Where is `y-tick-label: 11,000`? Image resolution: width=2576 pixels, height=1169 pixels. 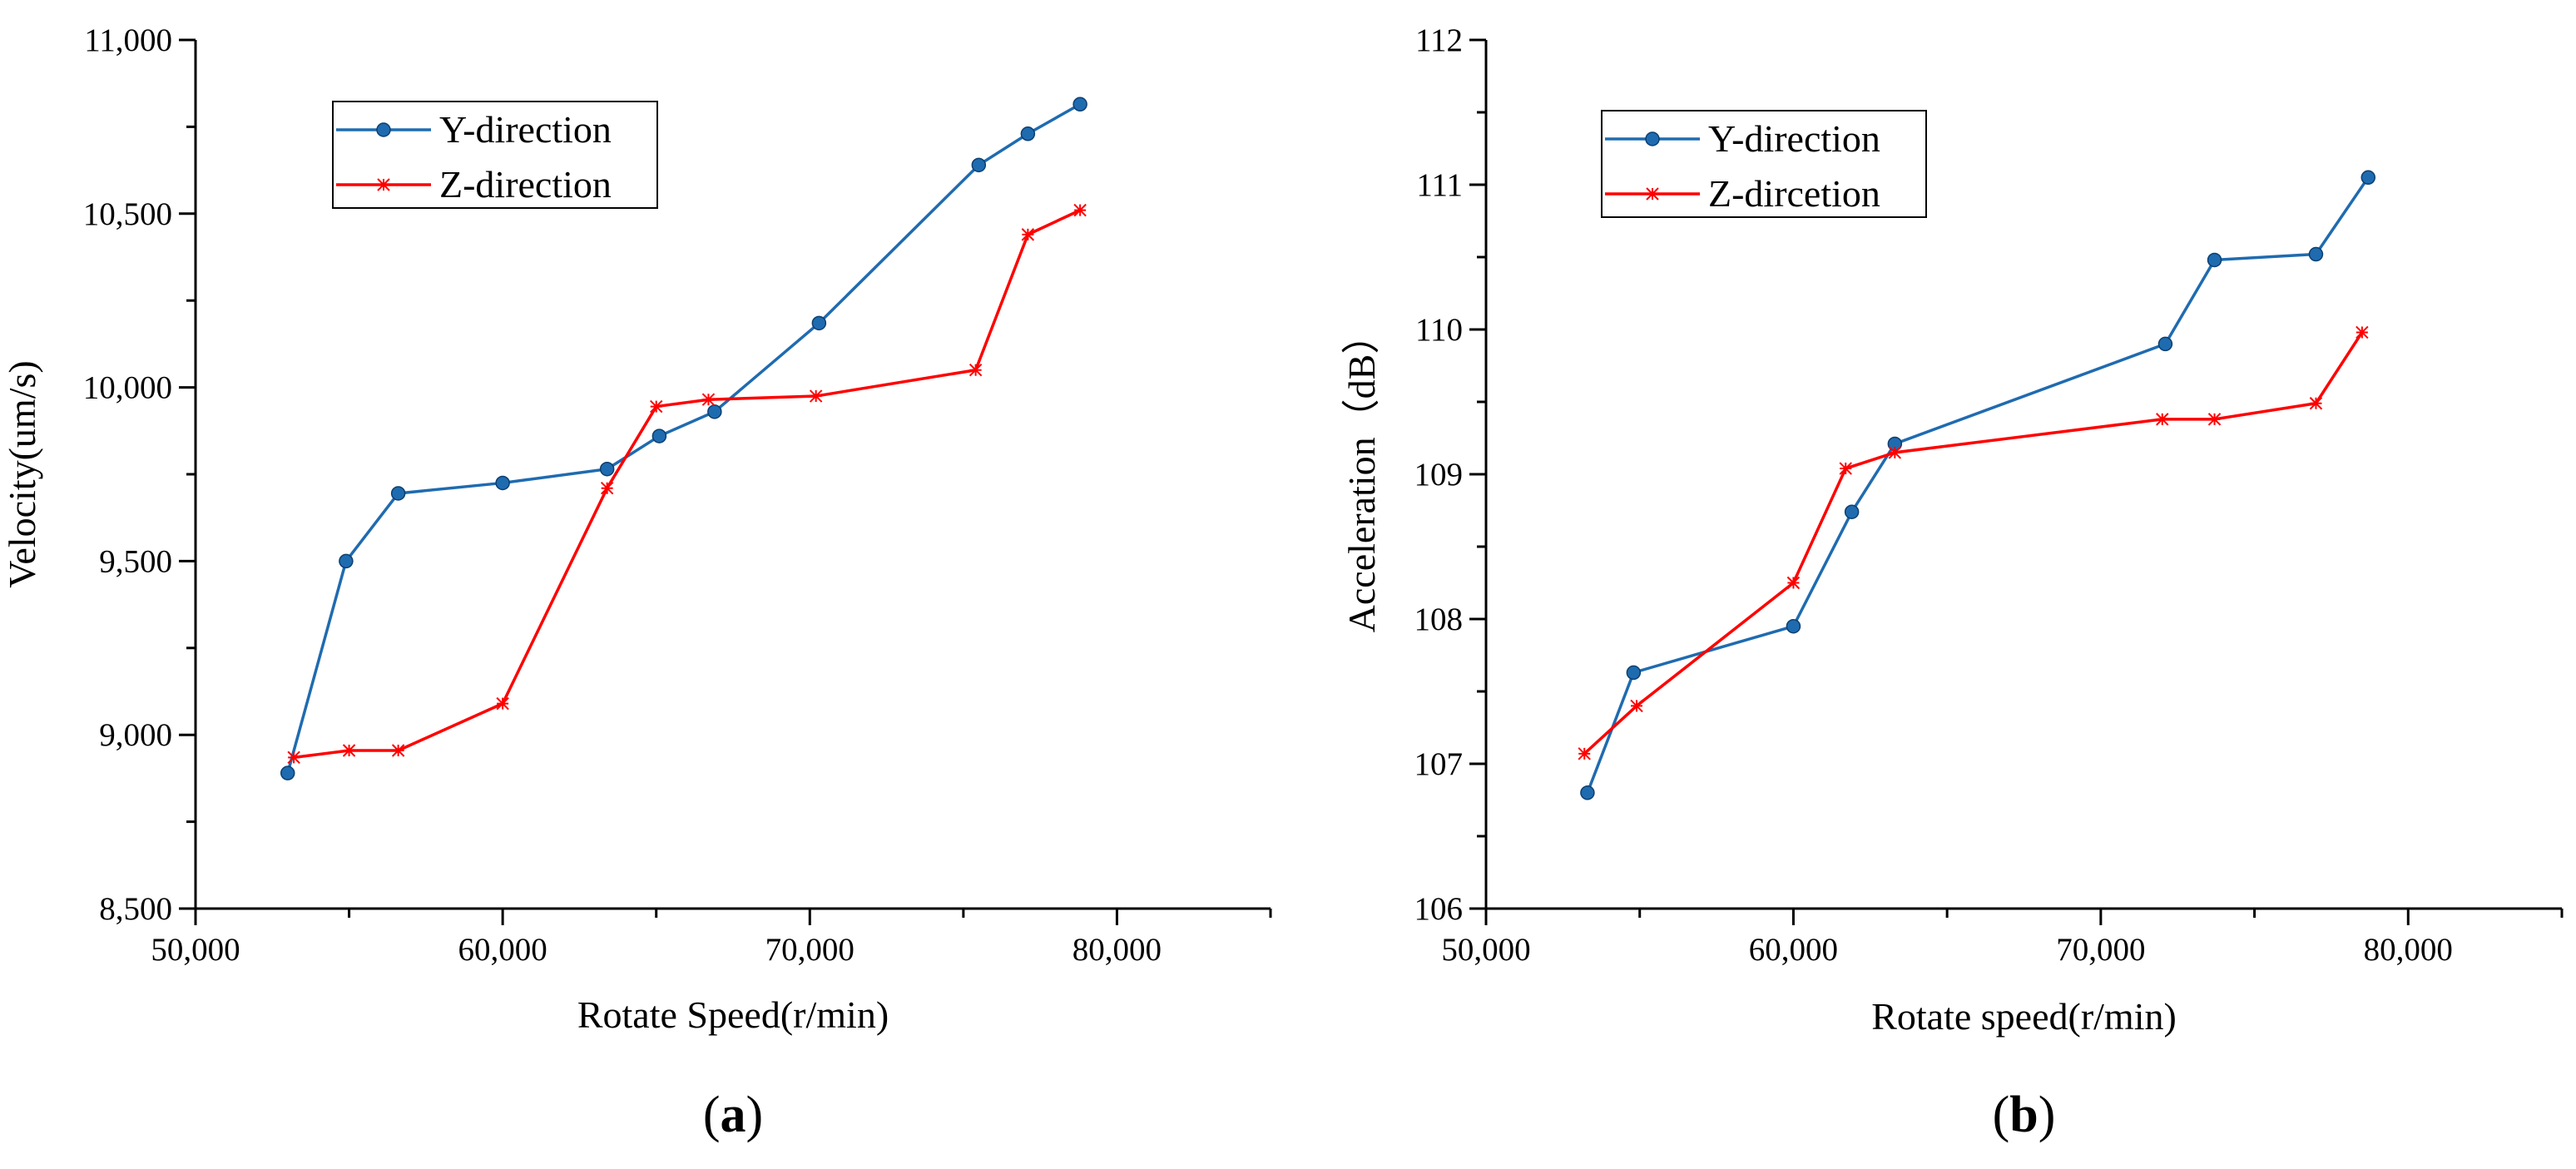
y-tick-label: 11,000 is located at coordinates (128, 40).